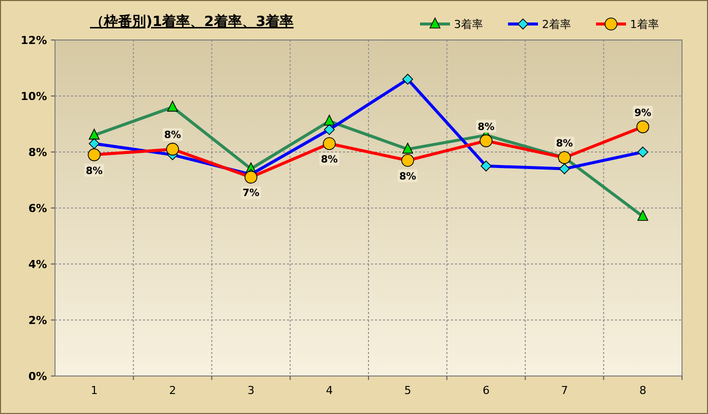 Image resolution: width=708 pixels, height=414 pixels. Describe the element at coordinates (192, 21) in the screenshot. I see `chart-title: （枠番別)1着率、2着率、3着率` at that location.